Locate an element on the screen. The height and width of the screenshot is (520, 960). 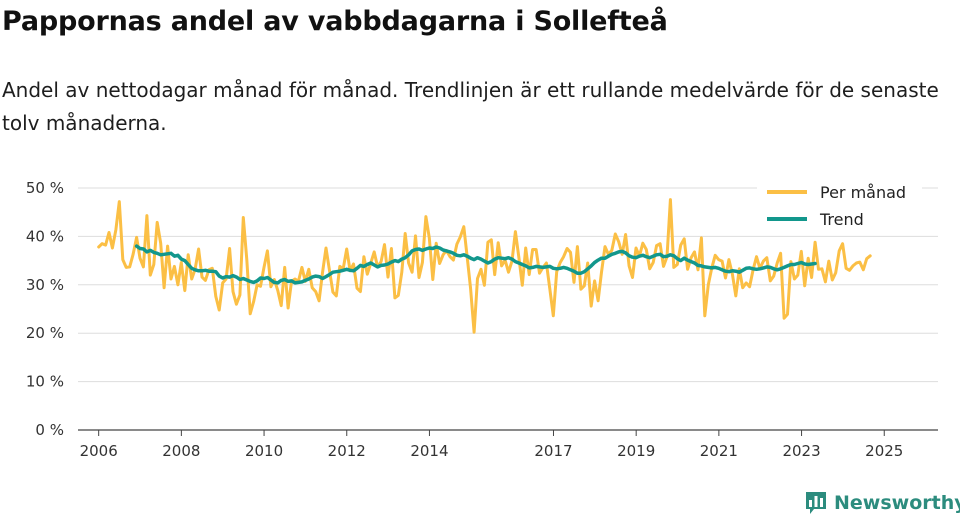
y-tick-label: 40 % is located at coordinates (45, 236).